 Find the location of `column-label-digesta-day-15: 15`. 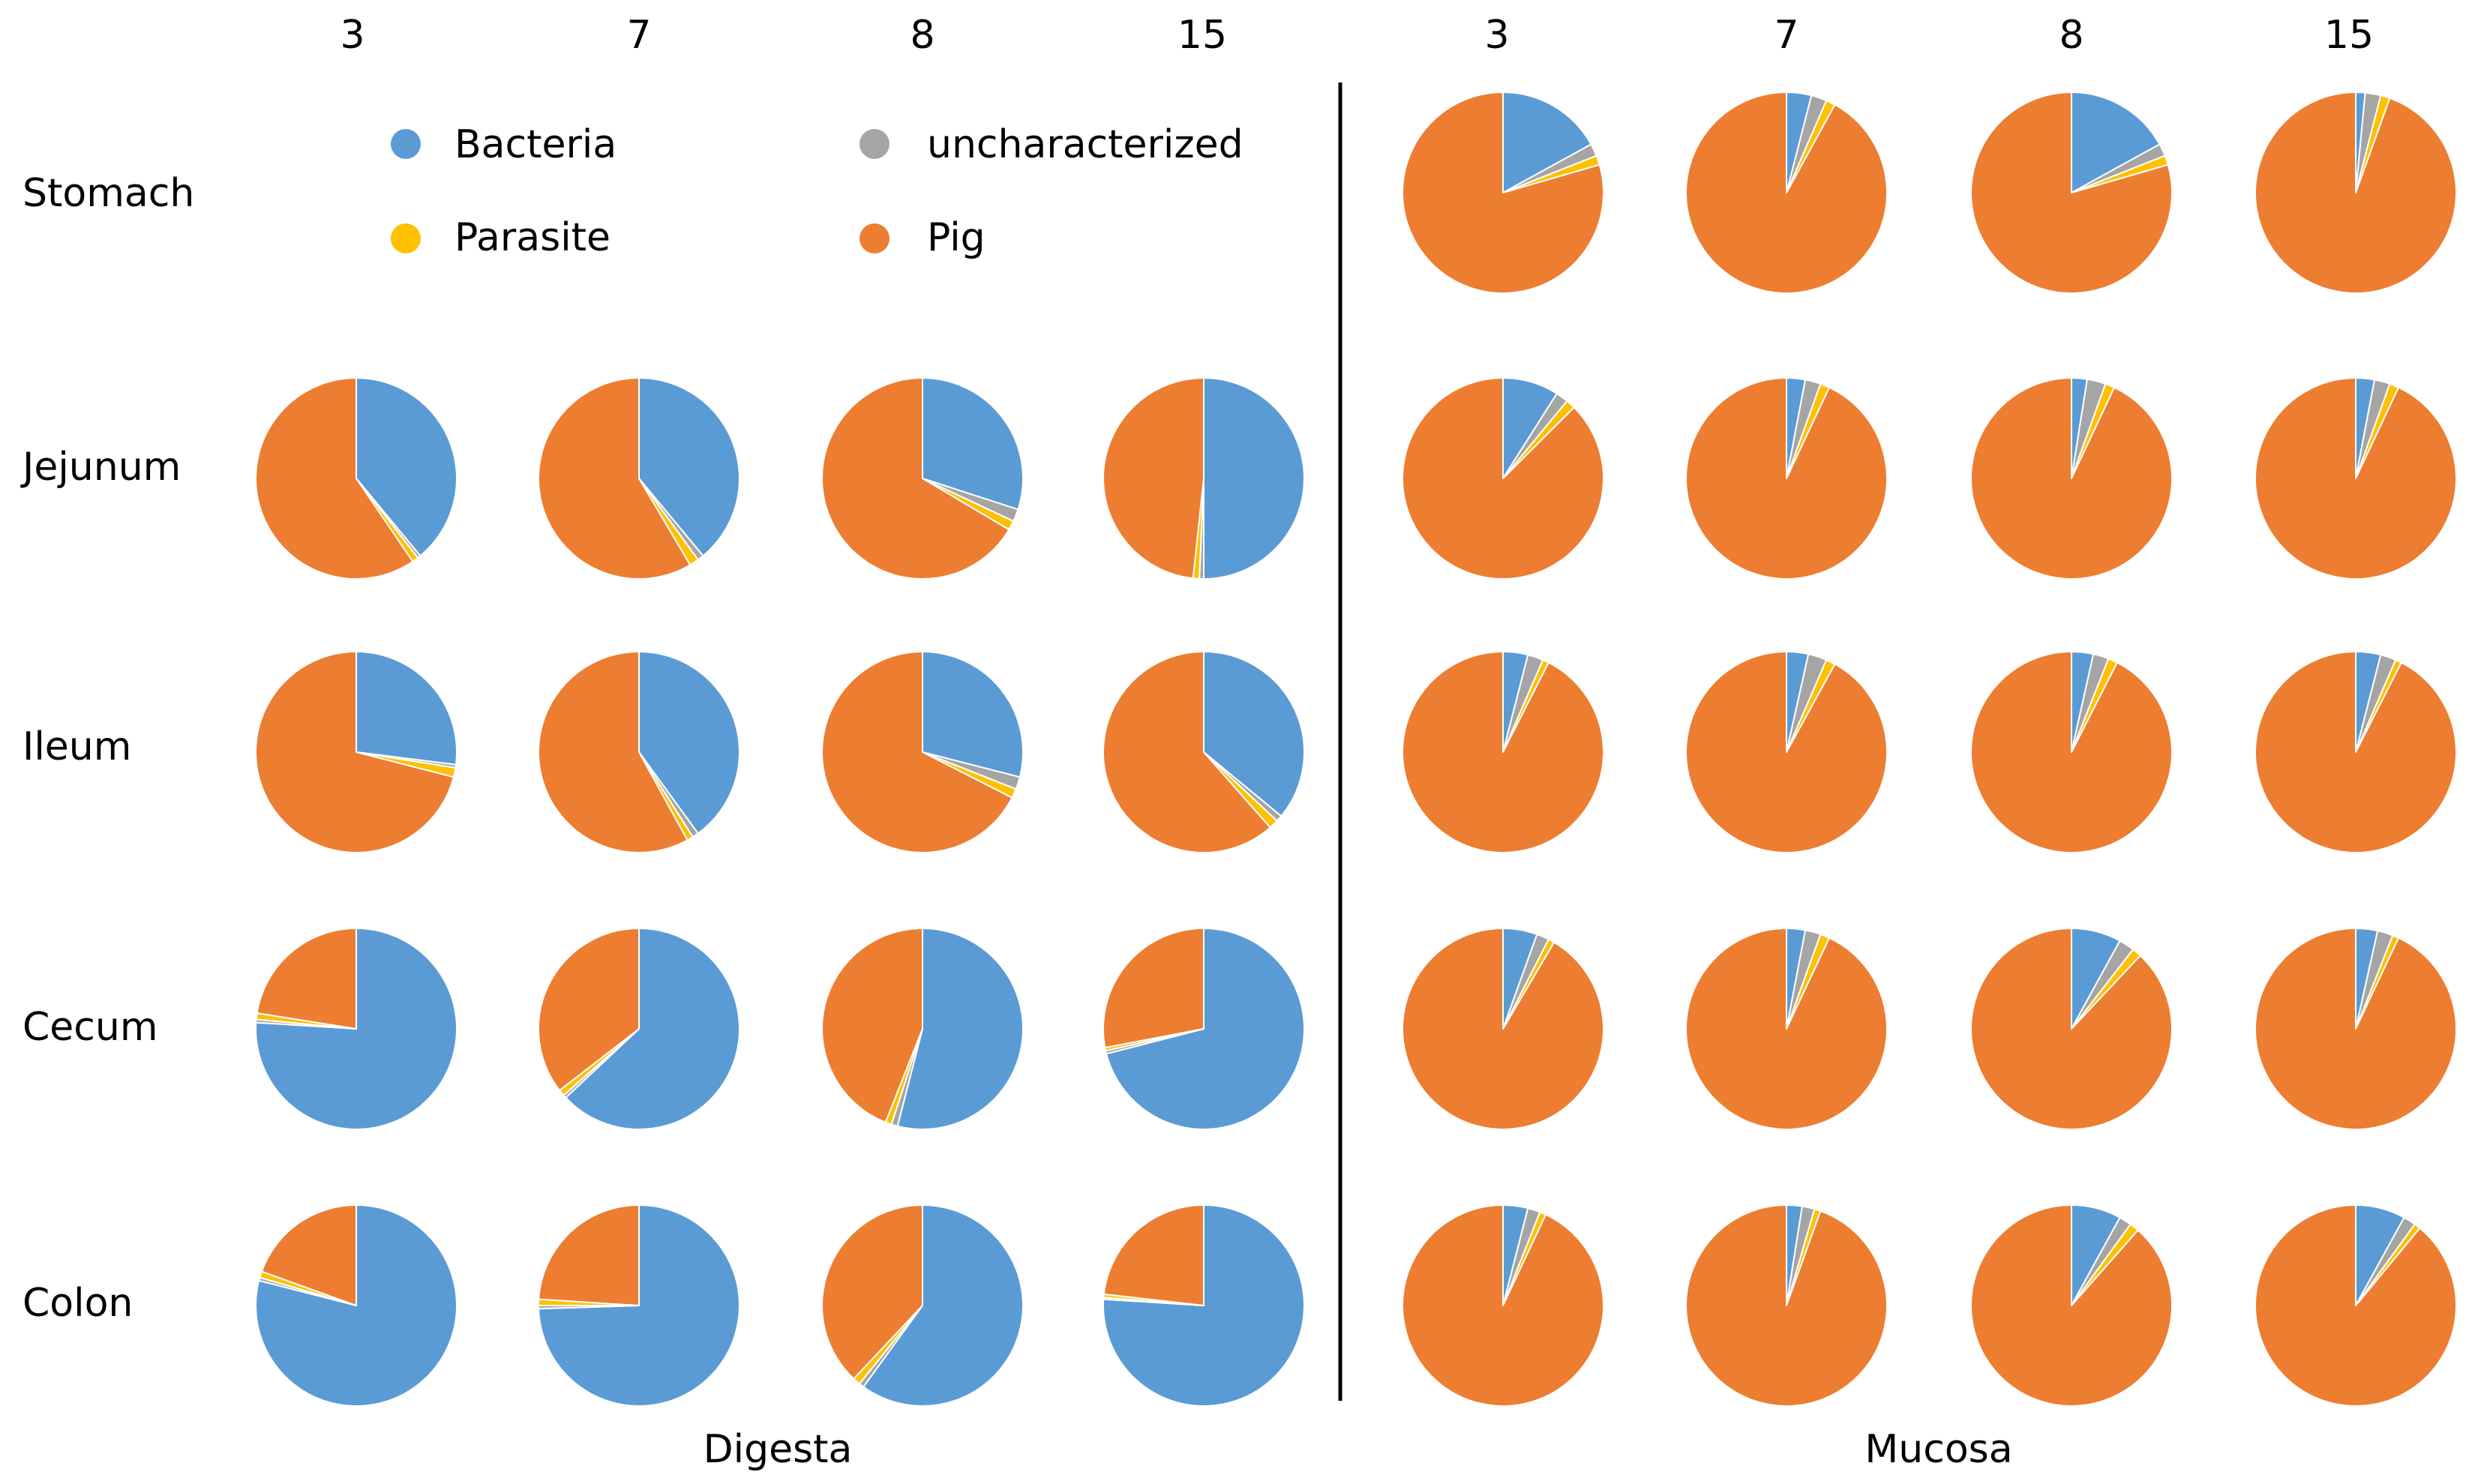

column-label-digesta-day-15: 15 is located at coordinates (1202, 35).